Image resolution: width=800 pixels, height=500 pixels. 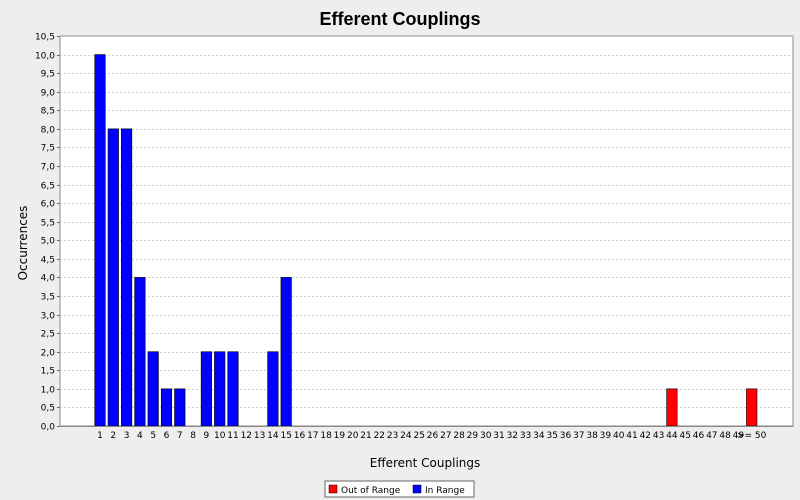 I want to click on x-tick-label: 15, so click(x=285, y=436).